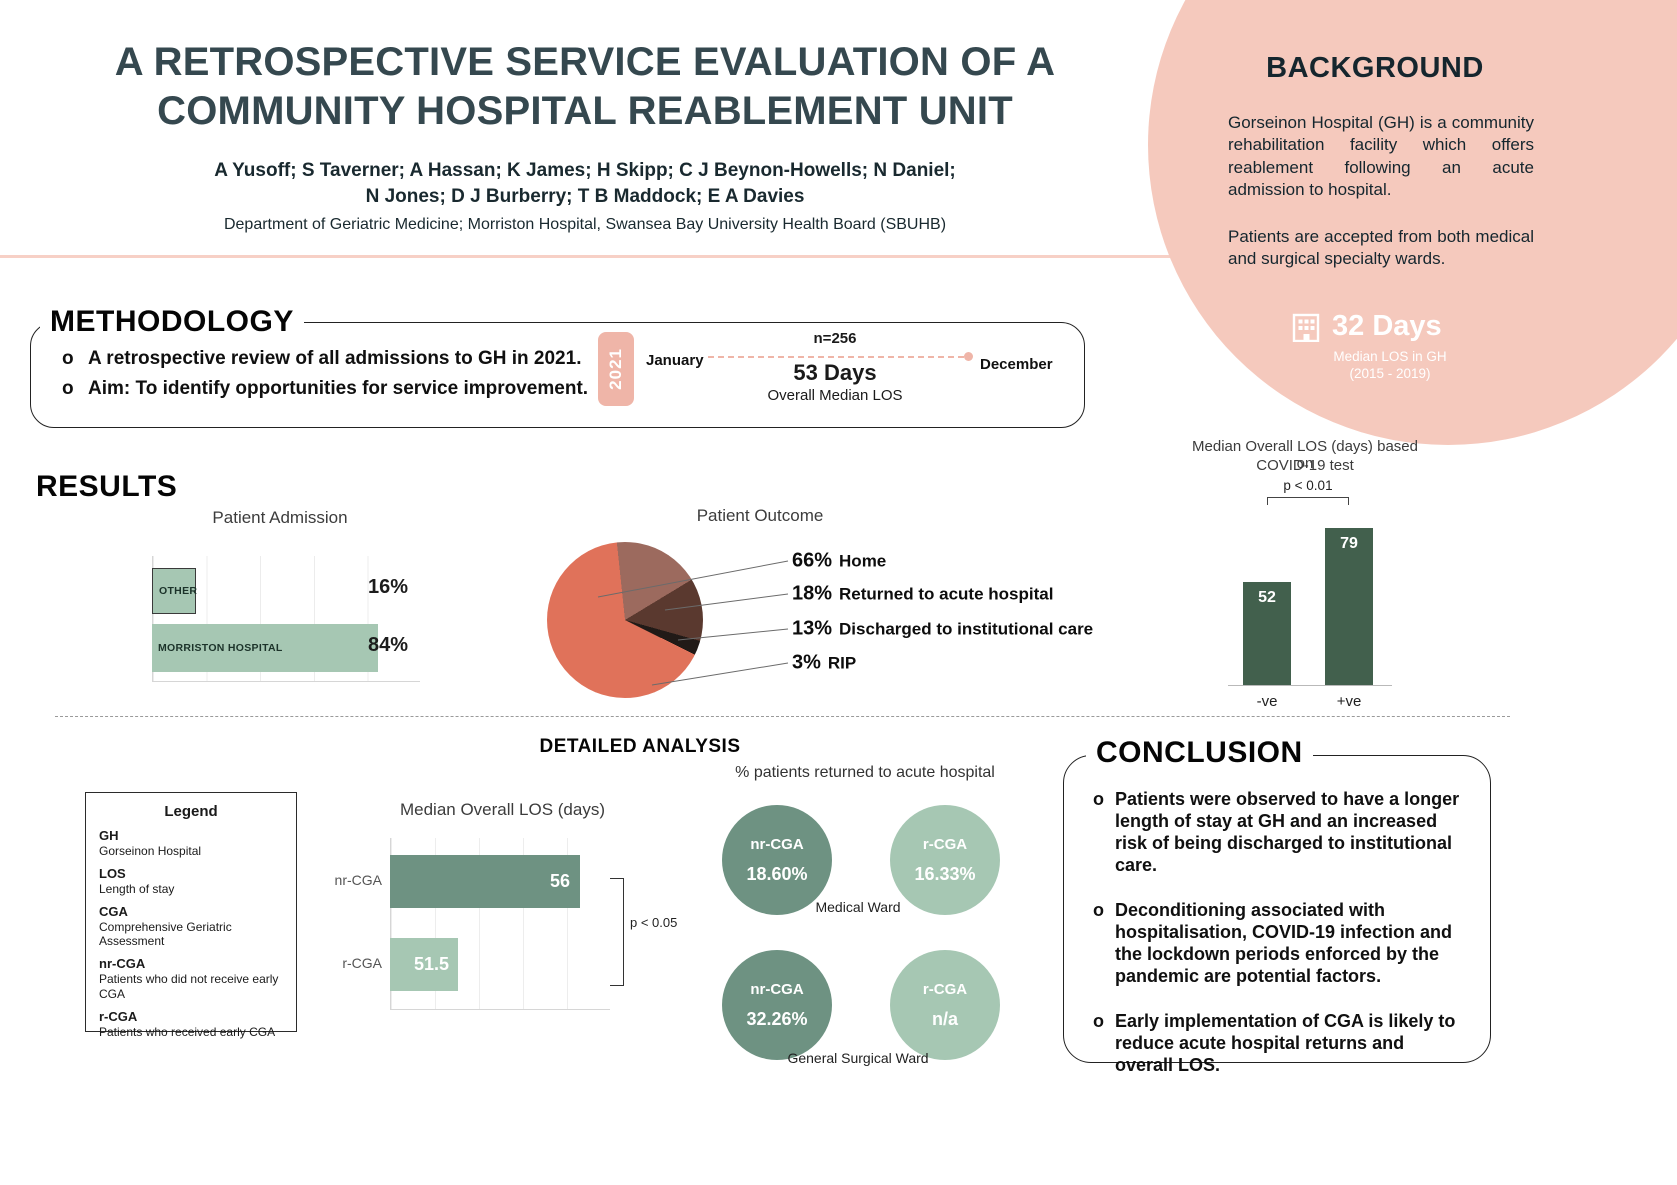 The width and height of the screenshot is (1677, 1185). Describe the element at coordinates (1310, 685) in the screenshot. I see `covid-axis-line` at that location.